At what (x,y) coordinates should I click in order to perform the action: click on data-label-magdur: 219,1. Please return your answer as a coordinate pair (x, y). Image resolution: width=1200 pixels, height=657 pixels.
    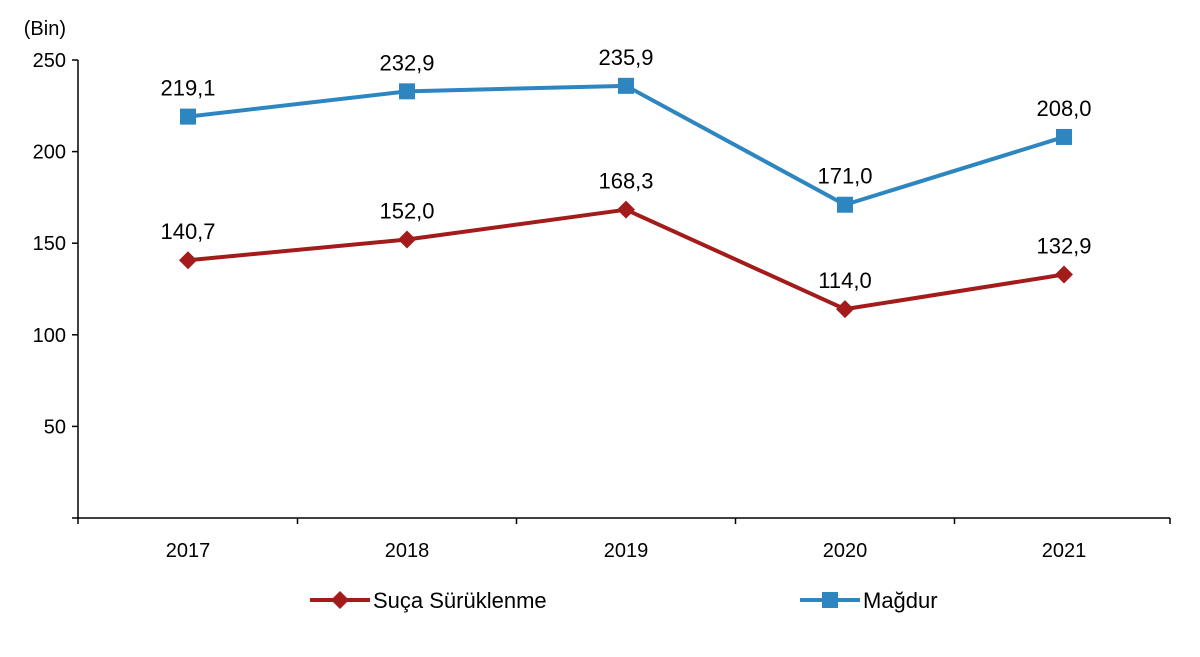
    Looking at the image, I should click on (187, 88).